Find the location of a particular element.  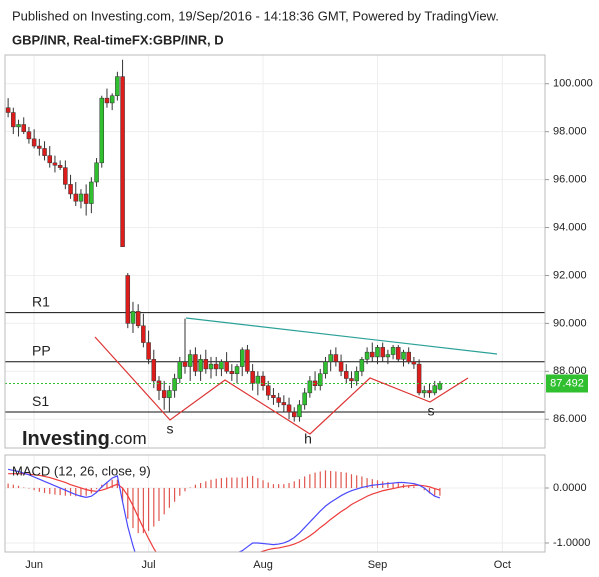

x-tick-label: Jul is located at coordinates (149, 565).